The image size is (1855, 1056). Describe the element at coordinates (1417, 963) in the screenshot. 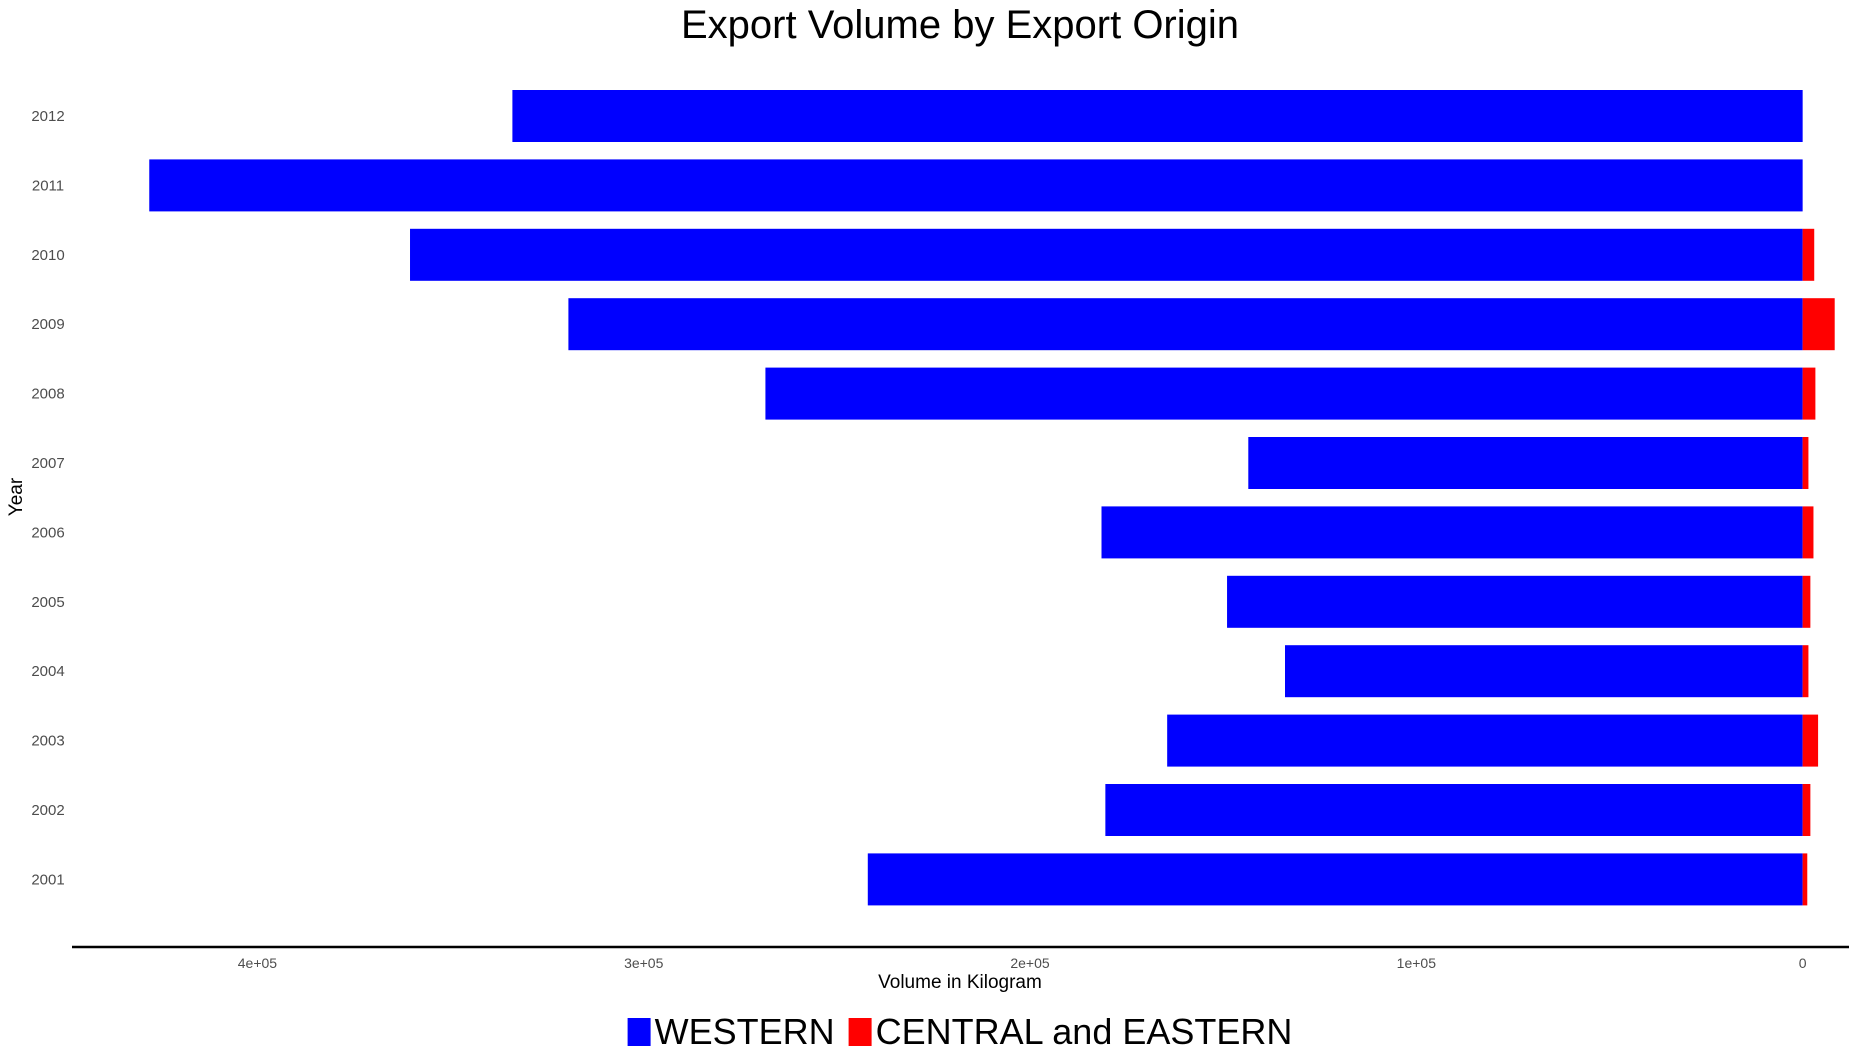

I see `x-tick-label-1e-05: 1e+05` at that location.